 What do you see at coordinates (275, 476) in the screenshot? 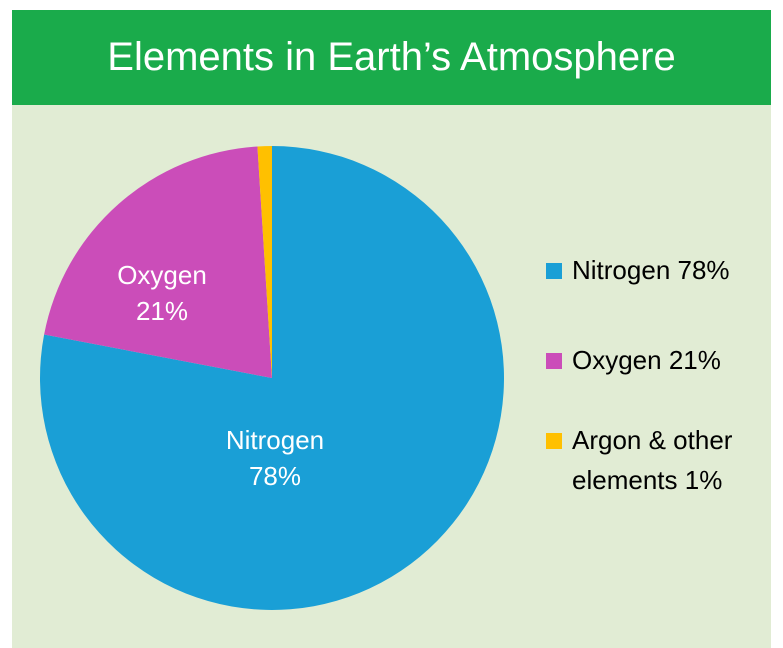
I see `slice-label-value: 78%` at bounding box center [275, 476].